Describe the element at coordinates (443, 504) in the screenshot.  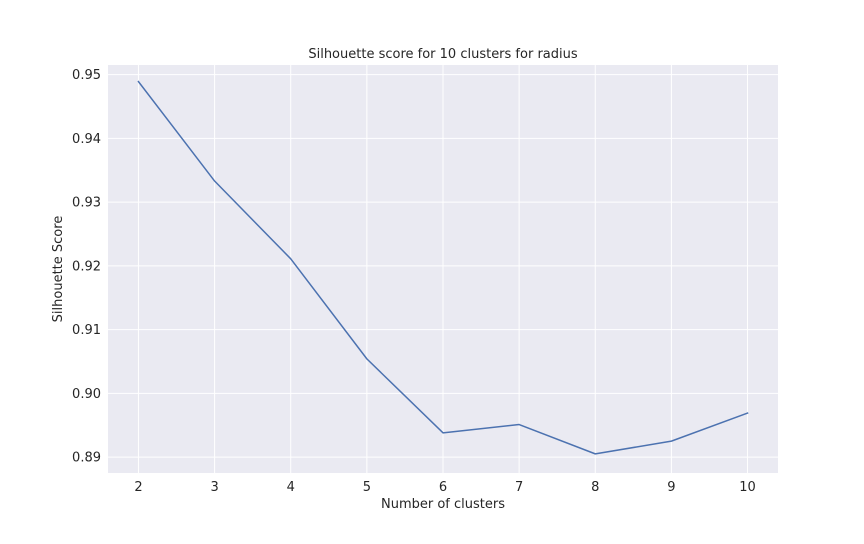
I see `x-axis-label: Number of clusters` at that location.